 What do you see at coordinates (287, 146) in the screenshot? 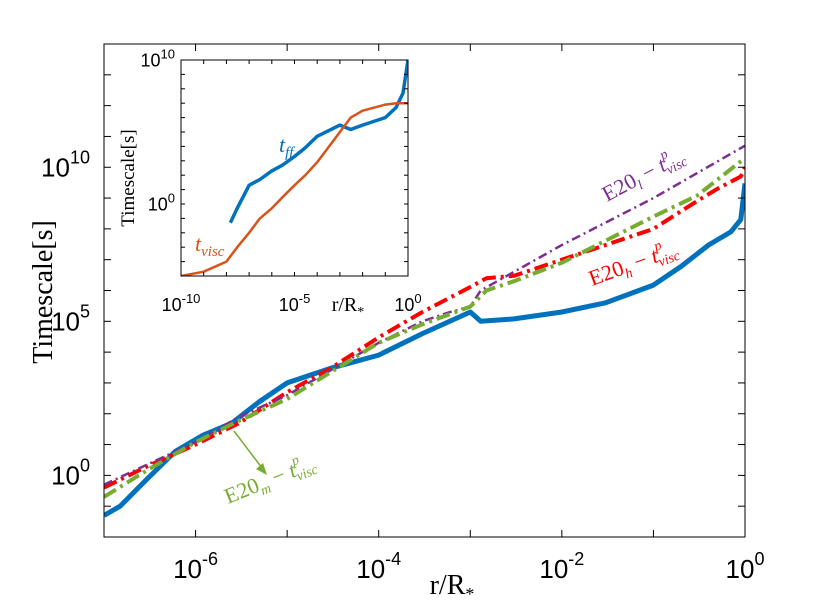
I see `inset-label-tff: tff` at bounding box center [287, 146].